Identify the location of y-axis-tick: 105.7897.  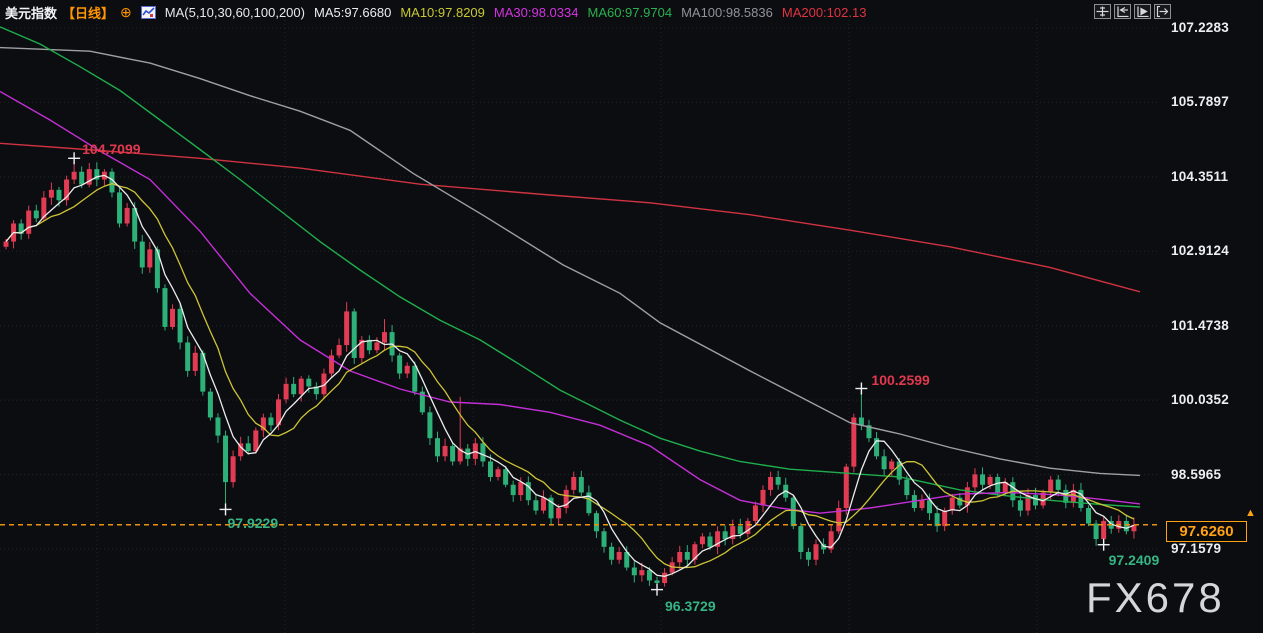
(1200, 102).